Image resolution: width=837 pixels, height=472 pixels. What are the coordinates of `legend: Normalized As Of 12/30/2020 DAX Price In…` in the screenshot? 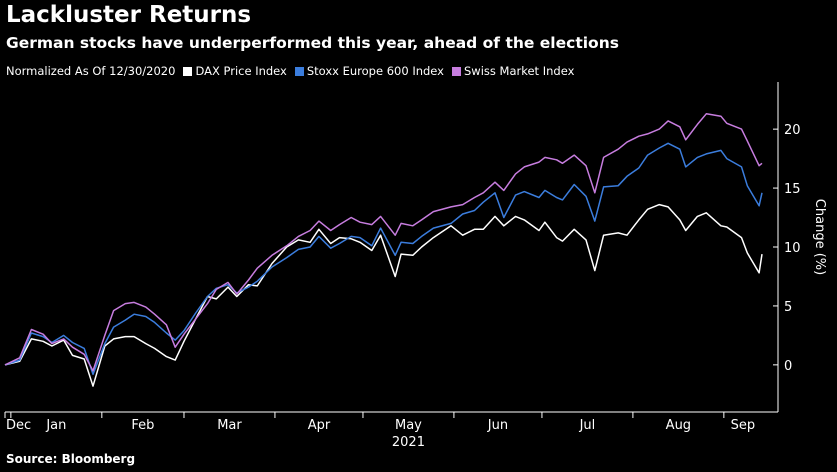 It's located at (290, 71).